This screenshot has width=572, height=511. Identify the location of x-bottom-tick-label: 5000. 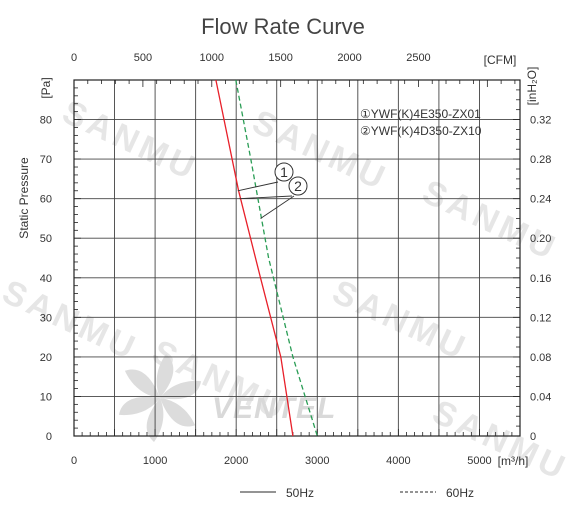
(479, 461).